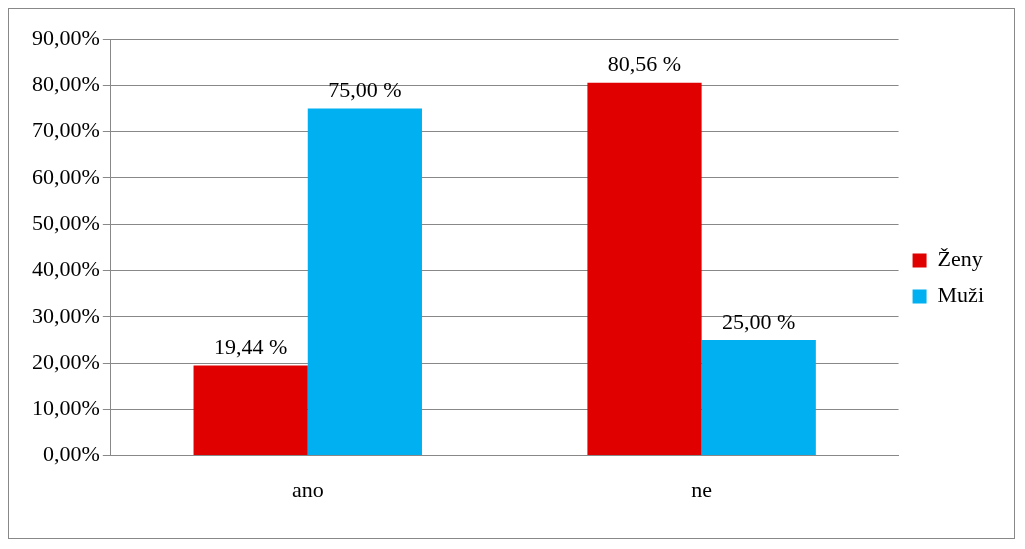 Image resolution: width=1025 pixels, height=549 pixels. Describe the element at coordinates (66, 37) in the screenshot. I see `y-tick-label: 90,00%` at that location.